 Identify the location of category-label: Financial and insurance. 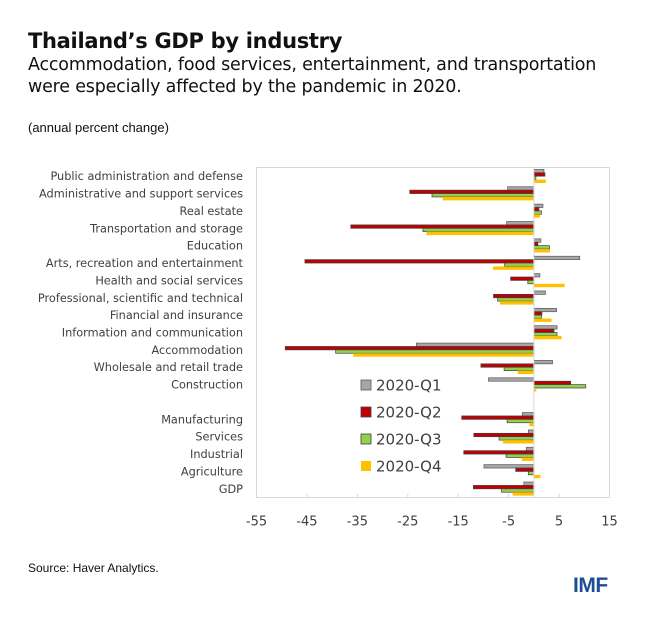
(176, 315).